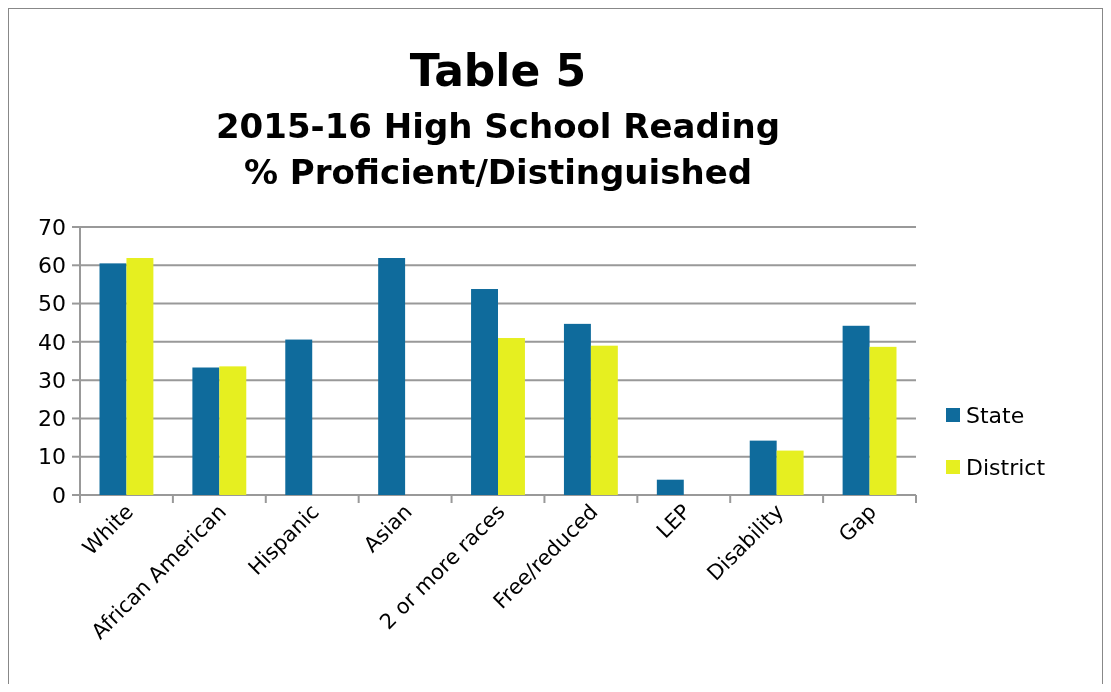  Describe the element at coordinates (52, 342) in the screenshot. I see `y-tick-label: 40` at that location.